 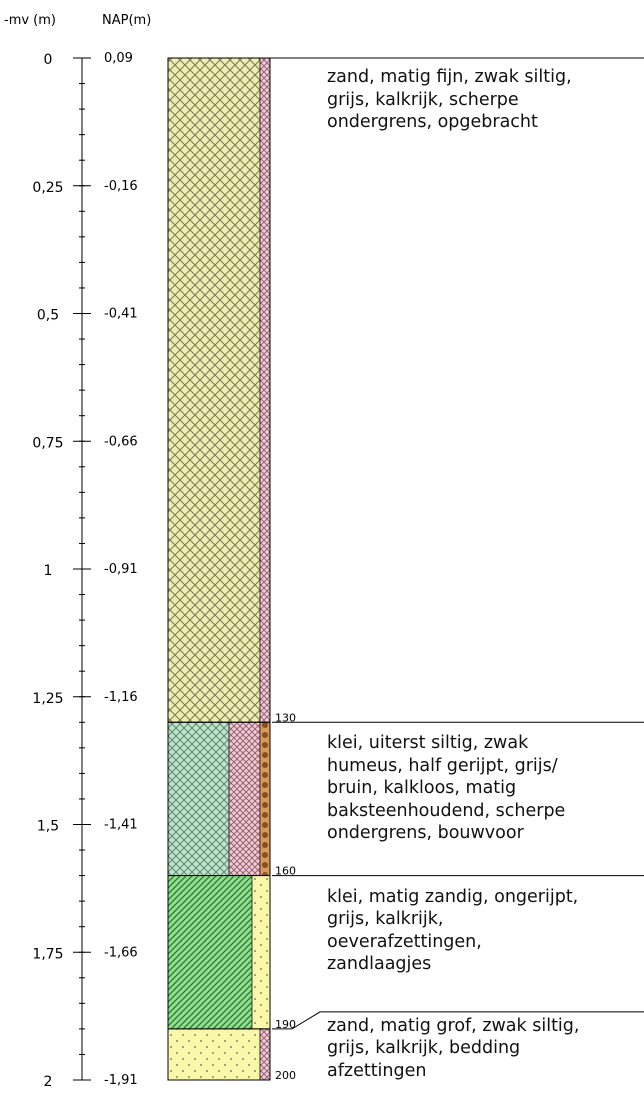 I want to click on nap-tick-label: -0,16, so click(x=121, y=186).